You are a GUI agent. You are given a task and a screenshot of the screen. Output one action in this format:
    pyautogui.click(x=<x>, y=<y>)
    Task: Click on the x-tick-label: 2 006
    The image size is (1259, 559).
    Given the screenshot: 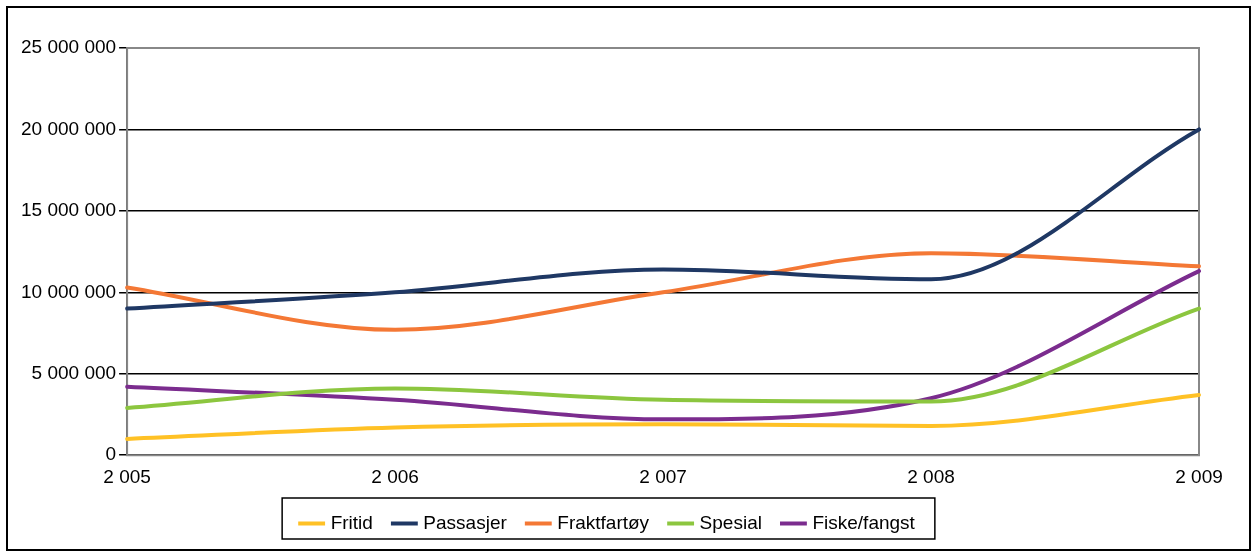 What is the action you would take?
    pyautogui.click(x=395, y=476)
    